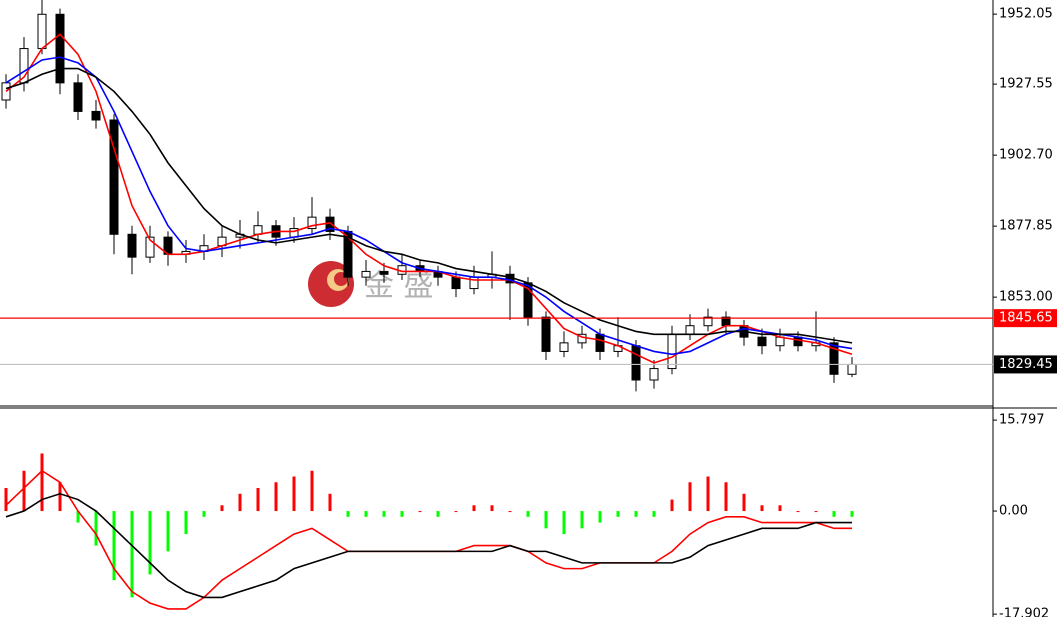 Image resolution: width=1057 pixels, height=617 pixels. What do you see at coordinates (1026, 155) in the screenshot?
I see `y-tick-label: 1902.70` at bounding box center [1026, 155].